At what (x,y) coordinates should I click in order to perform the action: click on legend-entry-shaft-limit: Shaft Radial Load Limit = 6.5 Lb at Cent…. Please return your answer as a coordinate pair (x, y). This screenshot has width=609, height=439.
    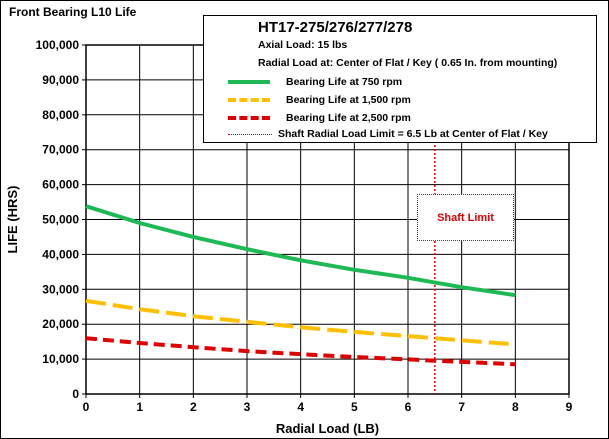
    Looking at the image, I should click on (388, 134).